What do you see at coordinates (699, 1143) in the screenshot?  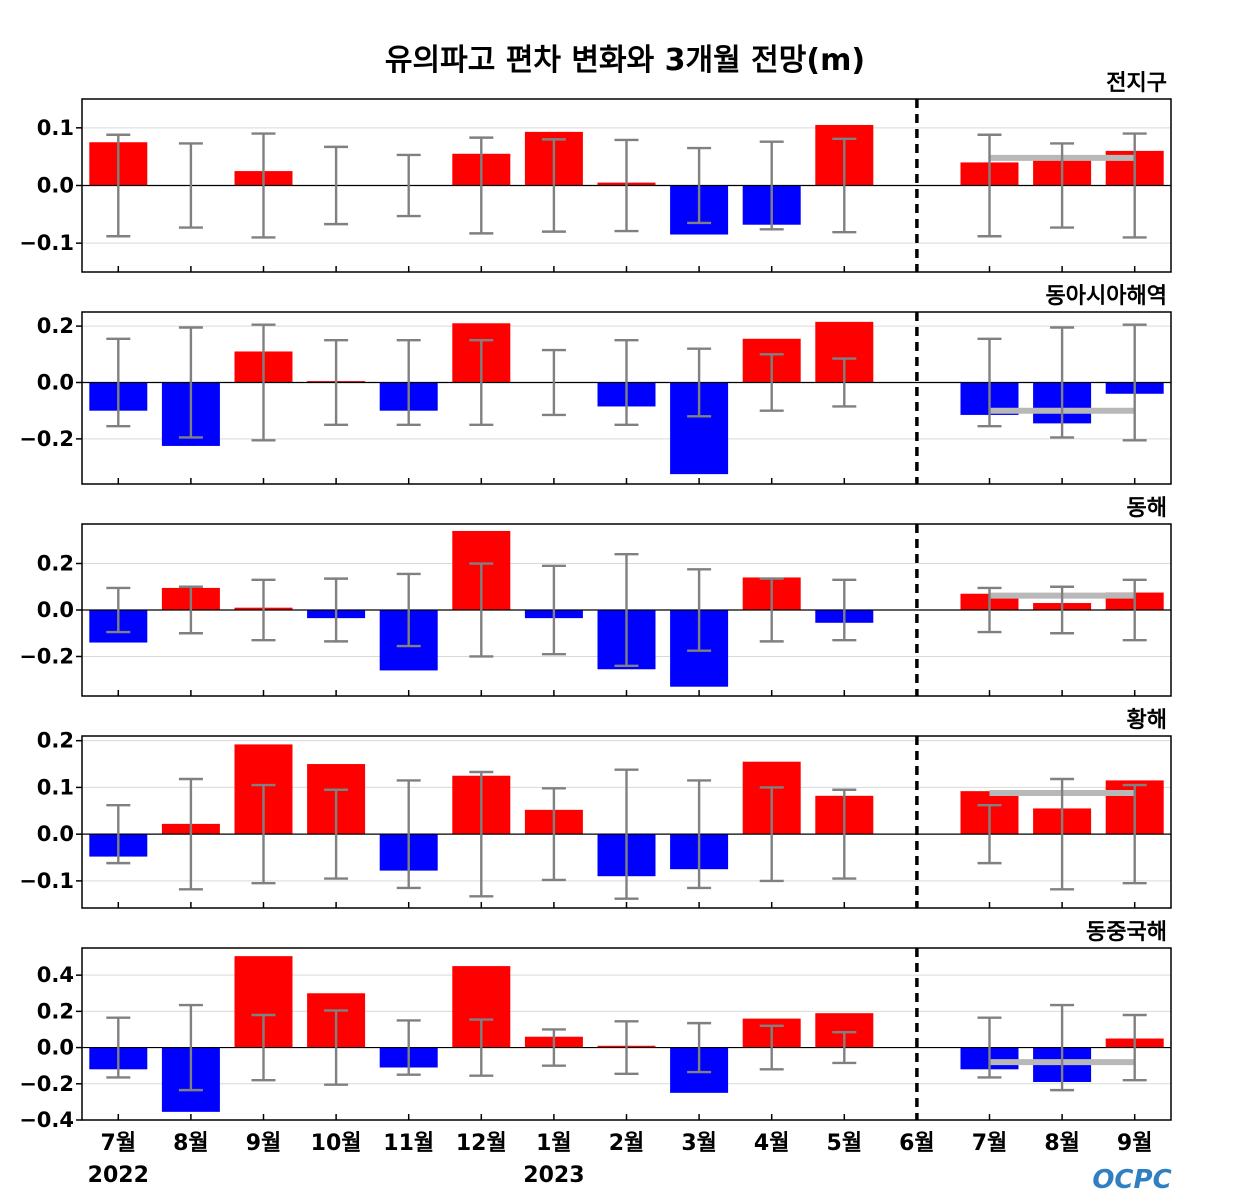 I see `x-tick-label: 3월` at bounding box center [699, 1143].